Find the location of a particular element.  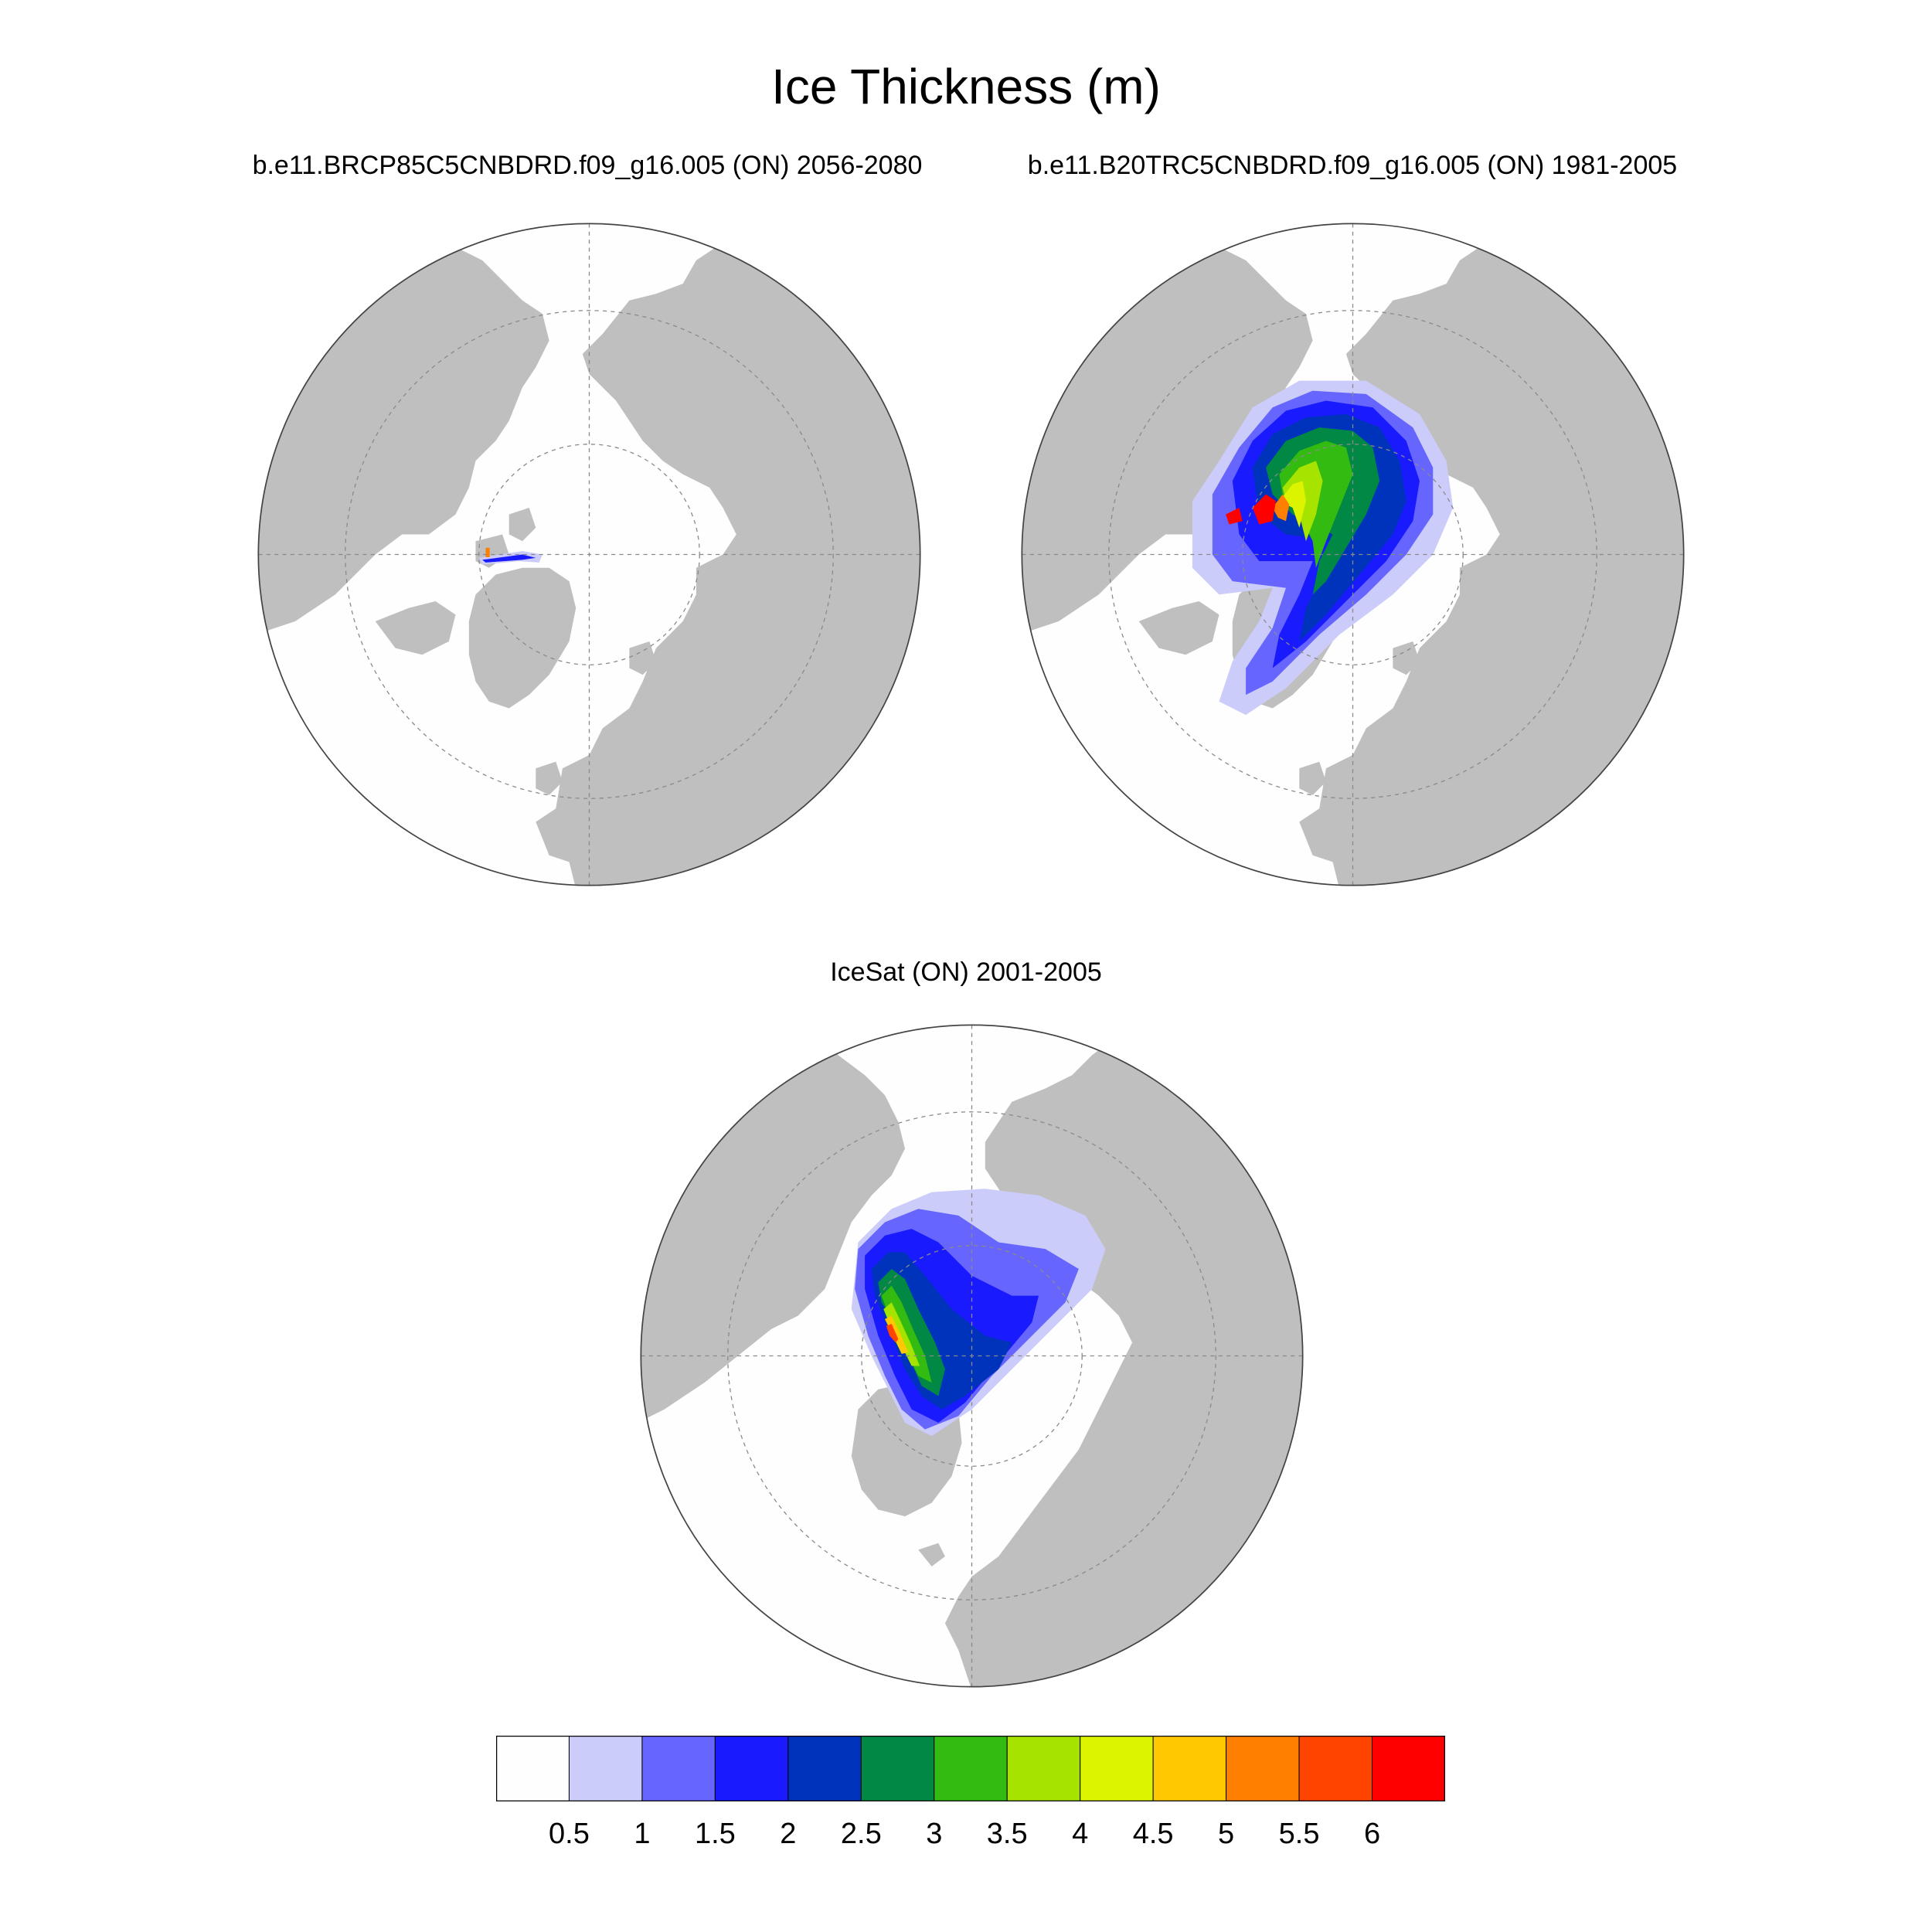

polar-map-icesat is located at coordinates (972, 1356).